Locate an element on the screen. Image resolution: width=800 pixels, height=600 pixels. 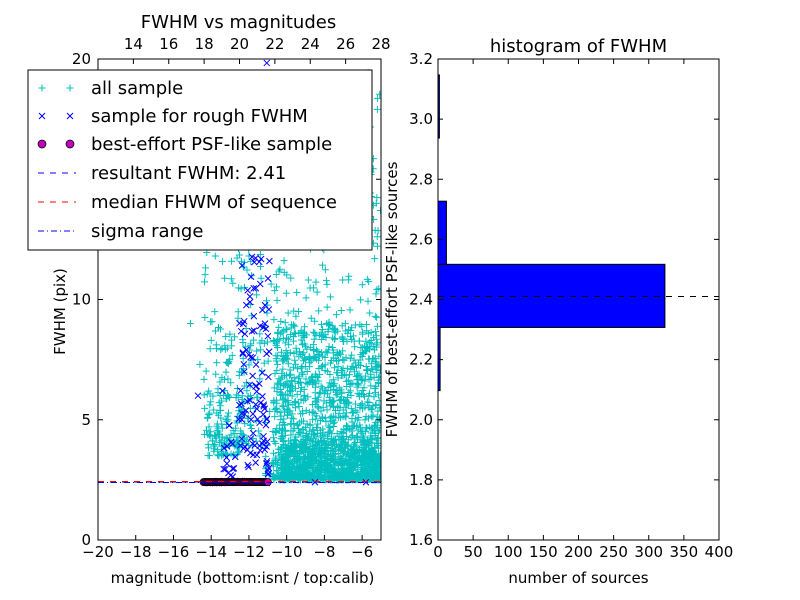
legend-label: all sample is located at coordinates (137, 88).